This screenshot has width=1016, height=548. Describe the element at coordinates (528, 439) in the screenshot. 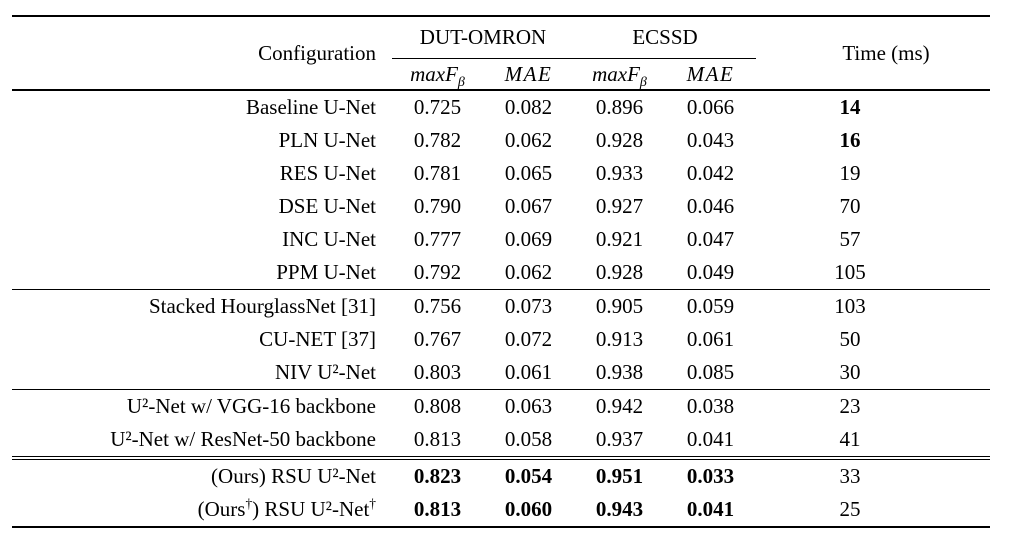

I see `metric-value-cell: 0.058` at that location.